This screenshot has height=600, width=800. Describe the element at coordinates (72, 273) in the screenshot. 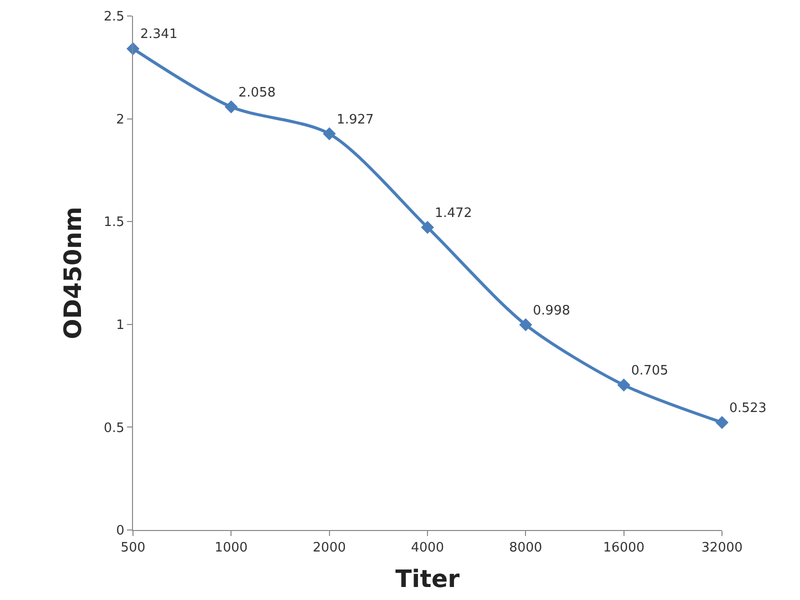

I see `y-axis-title: OD450nm` at that location.